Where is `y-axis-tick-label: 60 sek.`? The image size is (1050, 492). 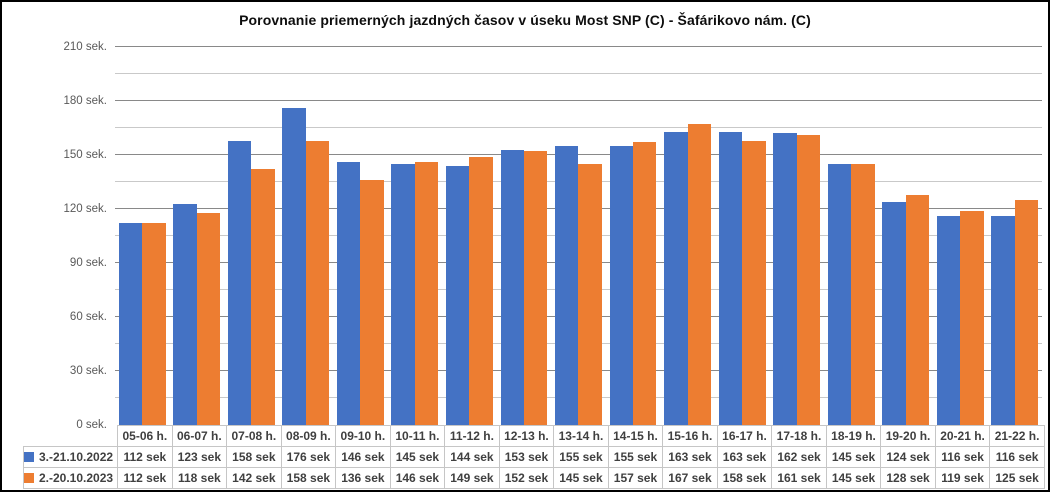 y-axis-tick-label: 60 sek. is located at coordinates (88, 317).